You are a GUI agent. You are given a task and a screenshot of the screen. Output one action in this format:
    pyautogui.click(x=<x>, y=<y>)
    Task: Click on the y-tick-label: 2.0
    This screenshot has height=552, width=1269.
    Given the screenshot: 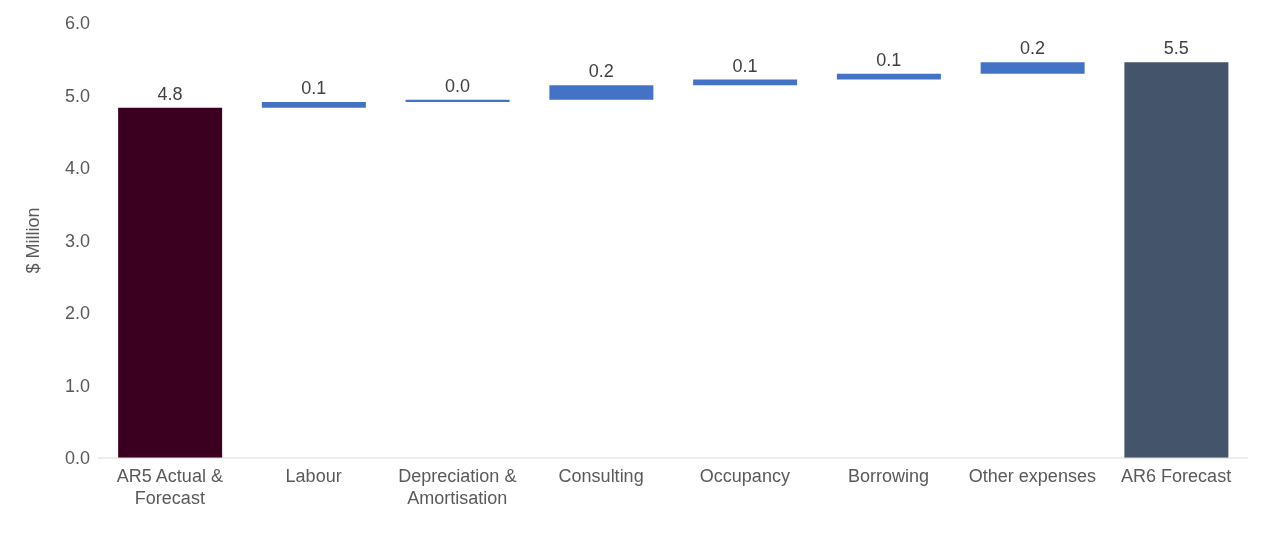 What is the action you would take?
    pyautogui.click(x=77, y=313)
    